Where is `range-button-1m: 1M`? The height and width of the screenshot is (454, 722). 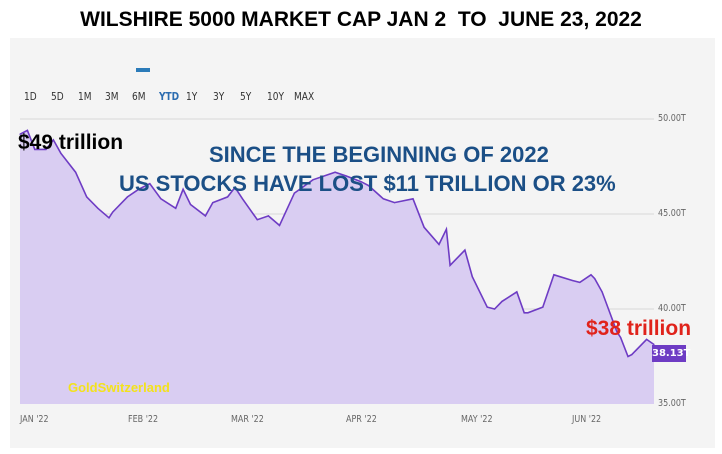 range-button-1m: 1M is located at coordinates (85, 96).